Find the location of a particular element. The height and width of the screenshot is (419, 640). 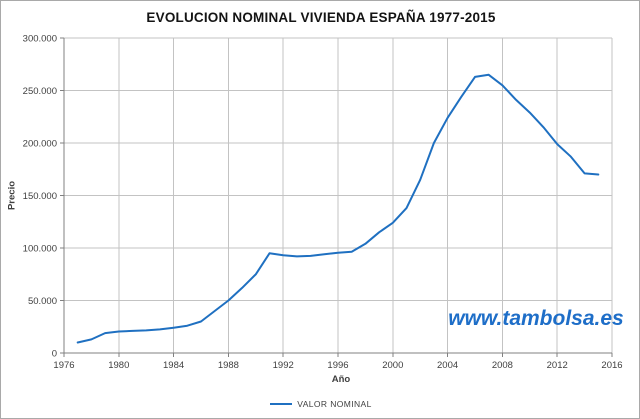

y-tick-label: 150.000 is located at coordinates (40, 196).